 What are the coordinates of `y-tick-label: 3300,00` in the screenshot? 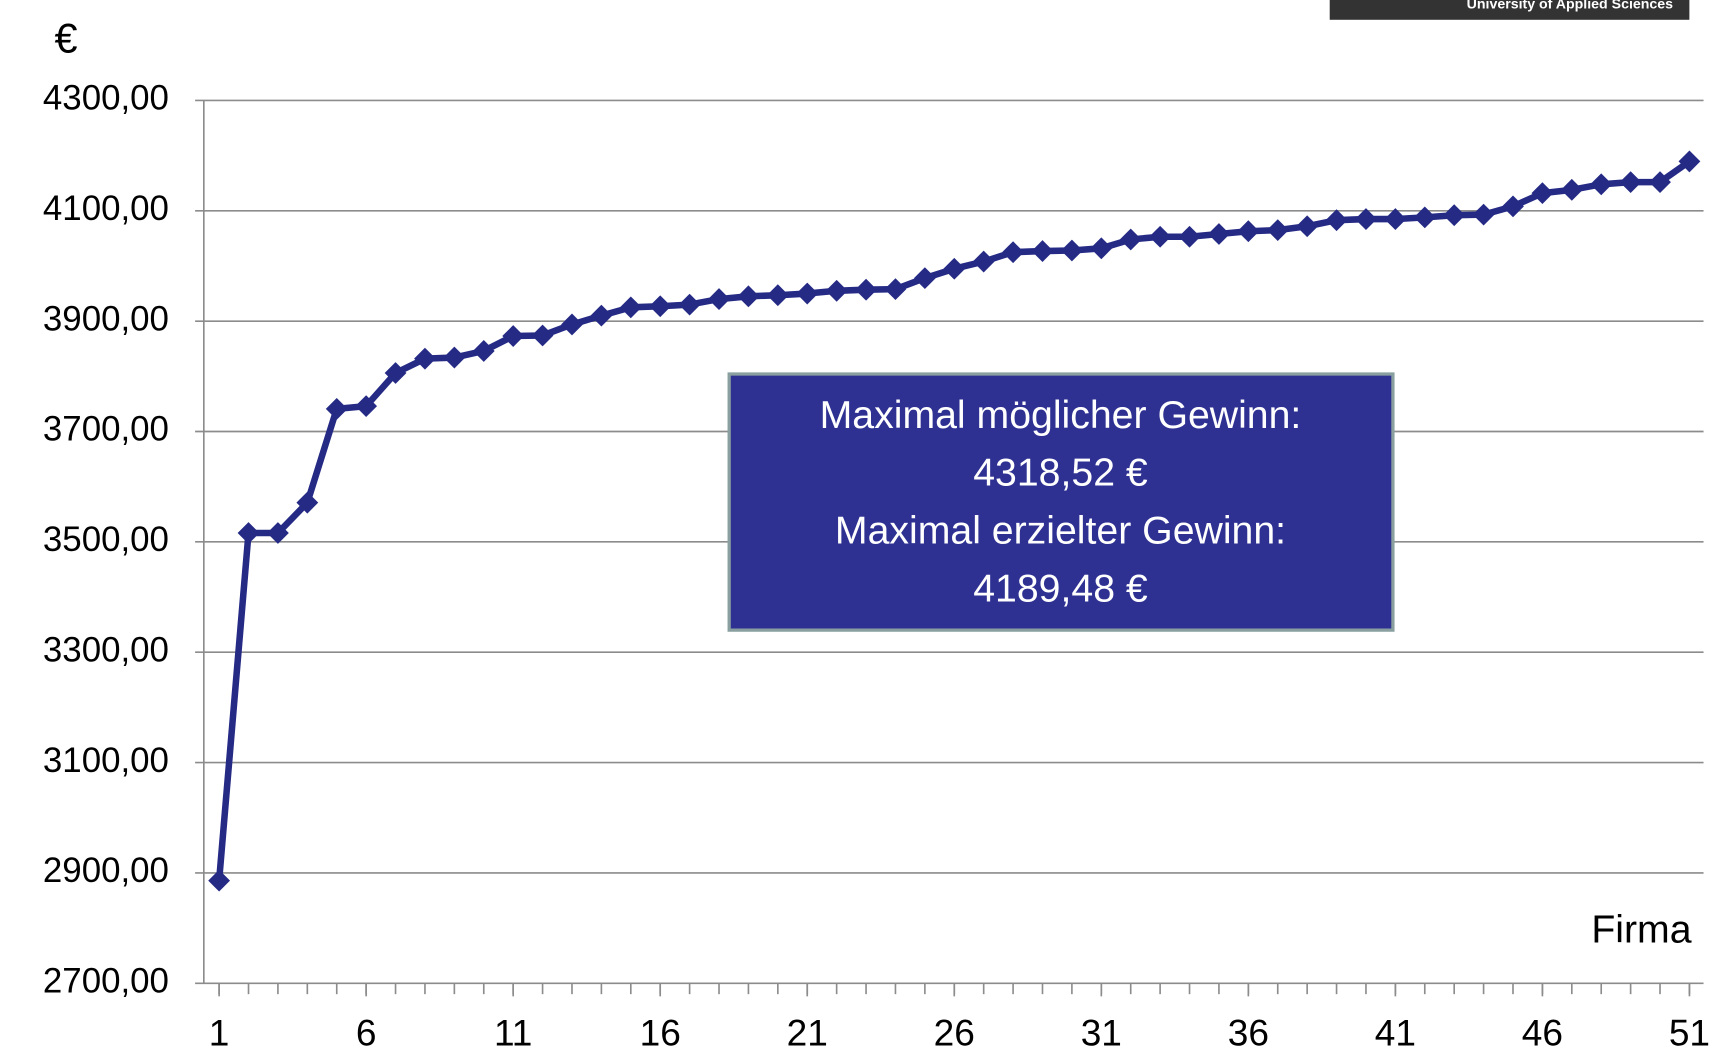 It's located at (106, 649).